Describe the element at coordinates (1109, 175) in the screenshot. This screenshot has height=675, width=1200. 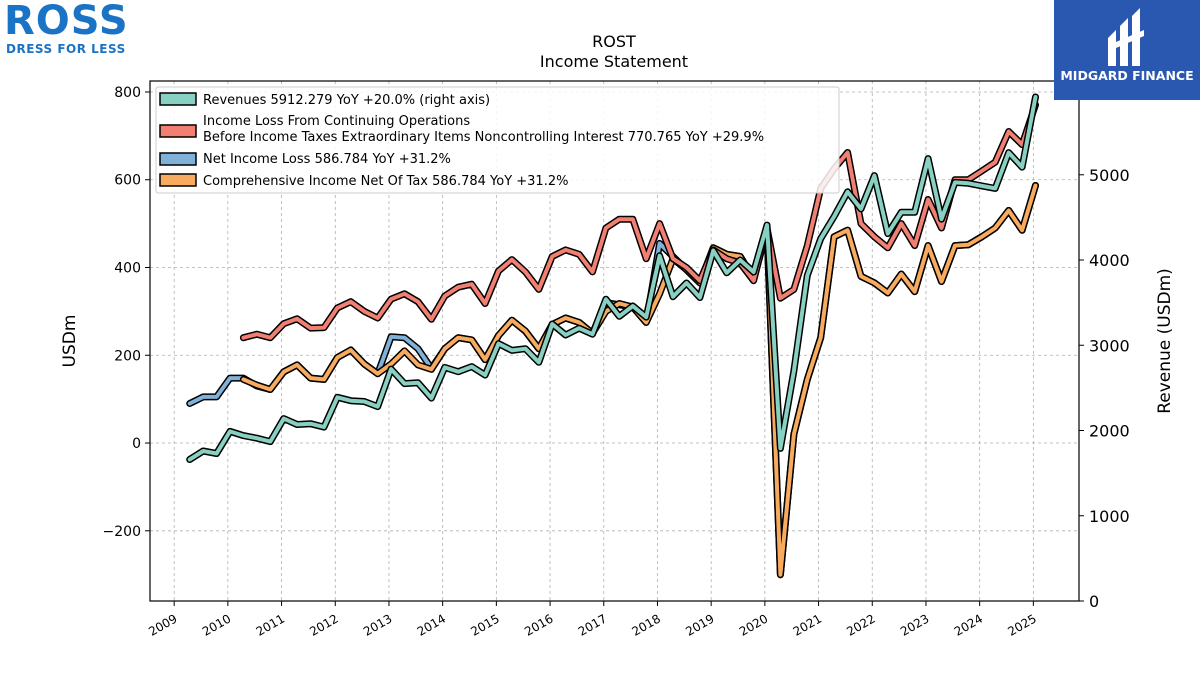
I see `right-tick-label: 5000` at that location.